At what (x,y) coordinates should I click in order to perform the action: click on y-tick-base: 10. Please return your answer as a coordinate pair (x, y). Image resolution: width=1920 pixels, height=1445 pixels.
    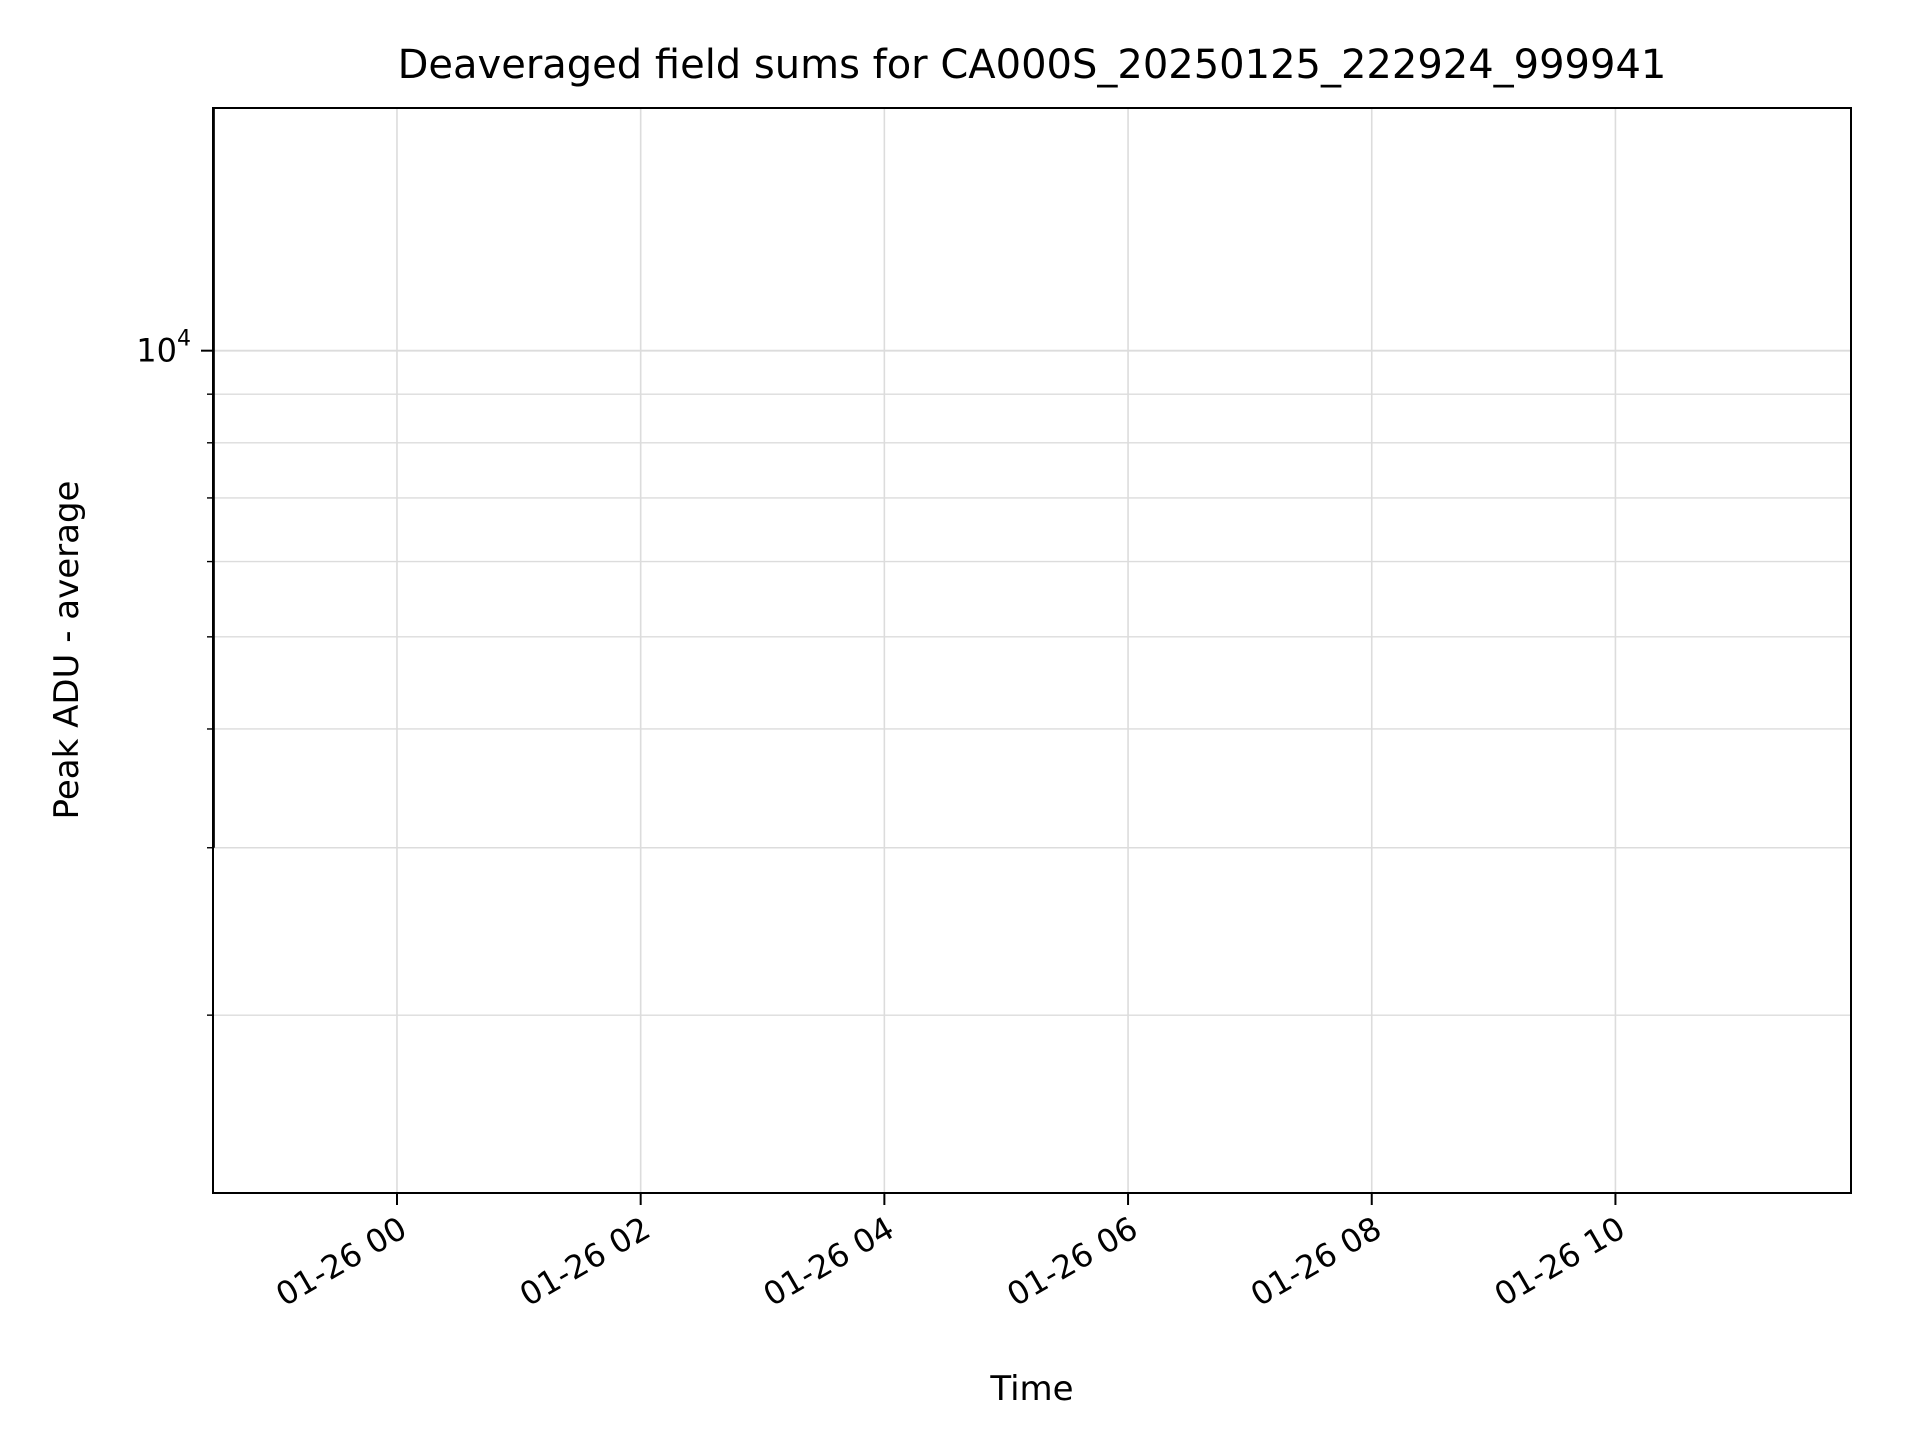
    Looking at the image, I should click on (156, 351).